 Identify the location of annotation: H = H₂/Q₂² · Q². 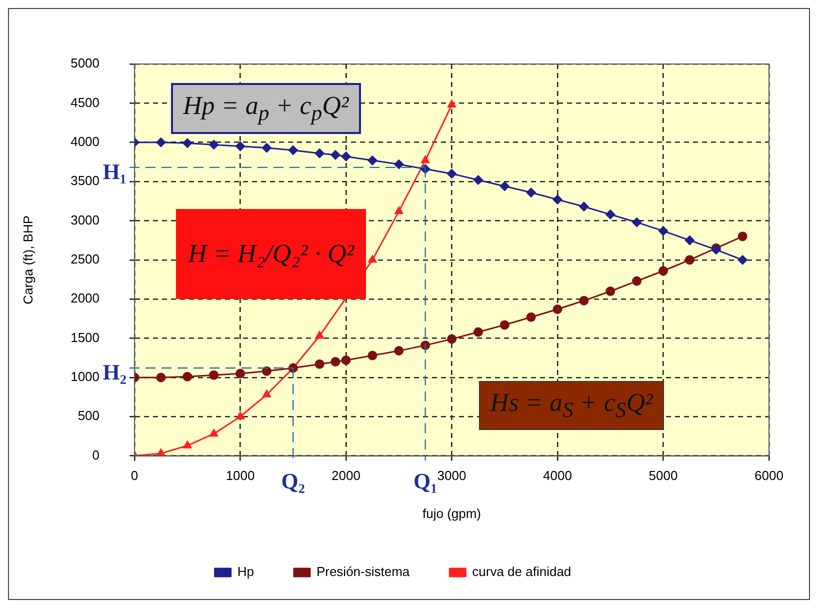
(271, 254).